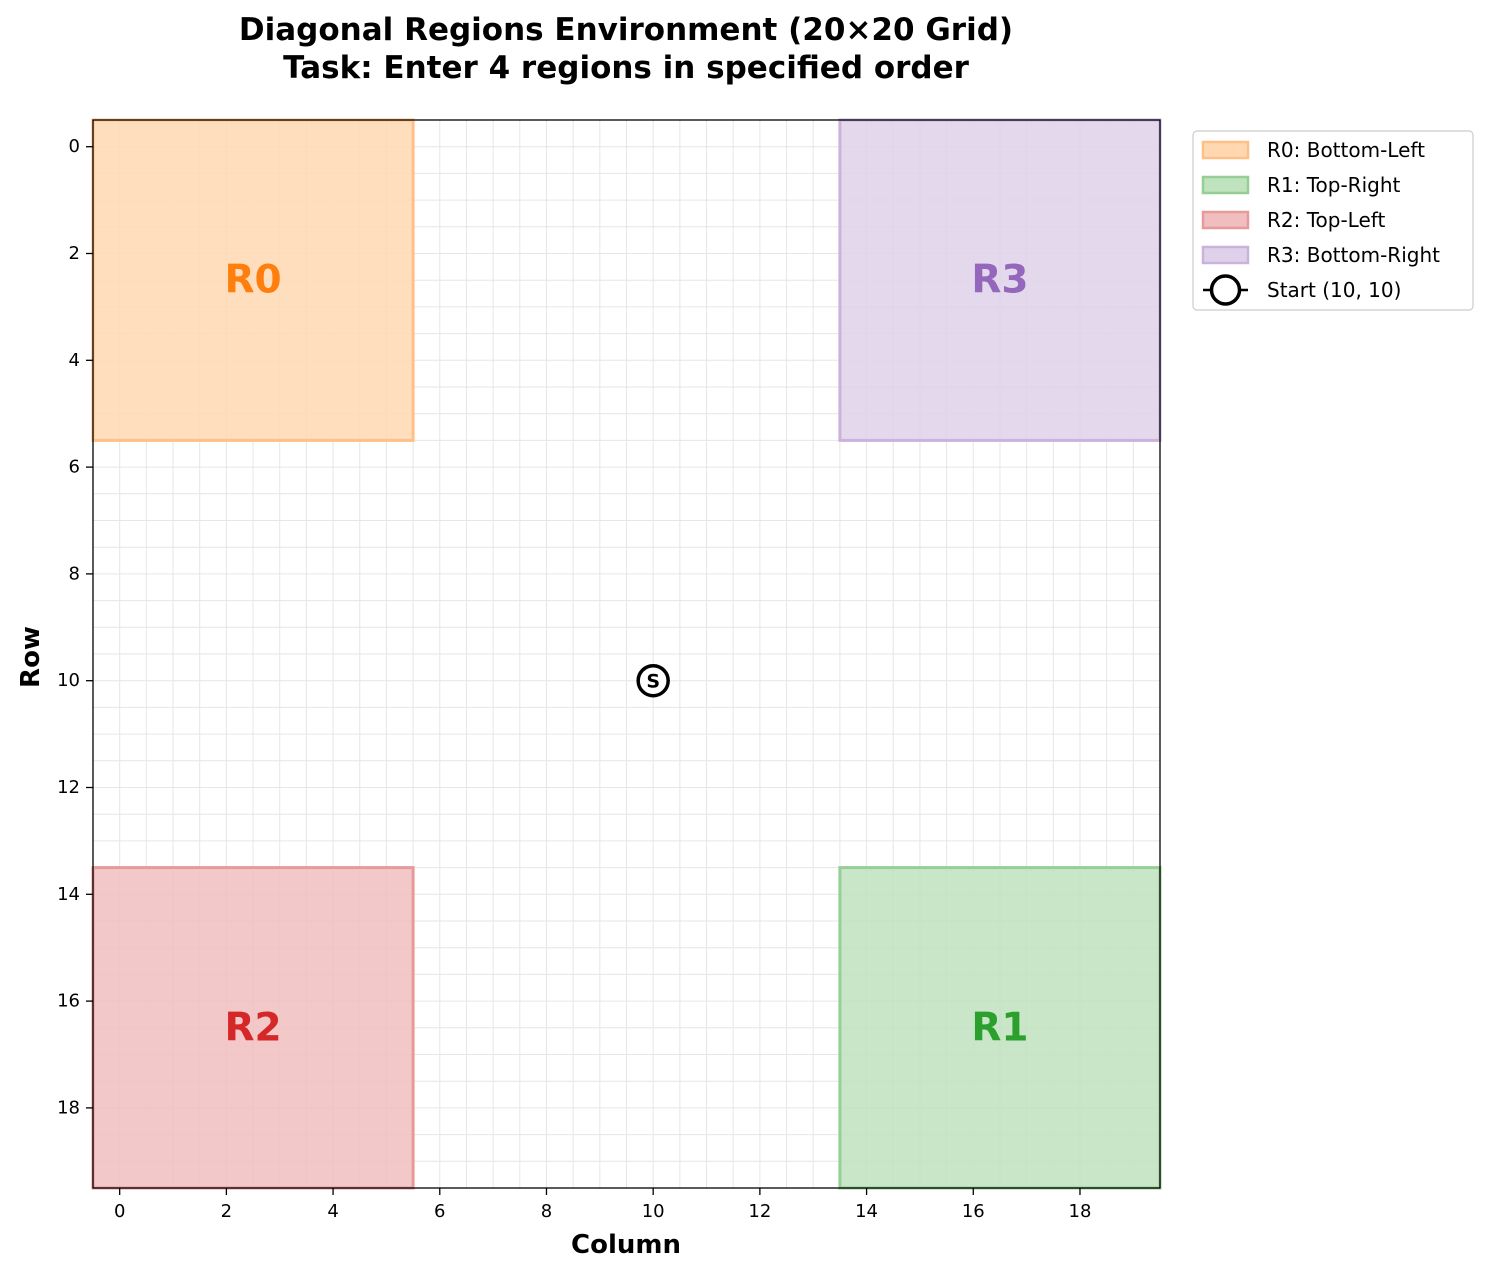  Describe the element at coordinates (74, 573) in the screenshot. I see `y-tick-label: 8` at that location.